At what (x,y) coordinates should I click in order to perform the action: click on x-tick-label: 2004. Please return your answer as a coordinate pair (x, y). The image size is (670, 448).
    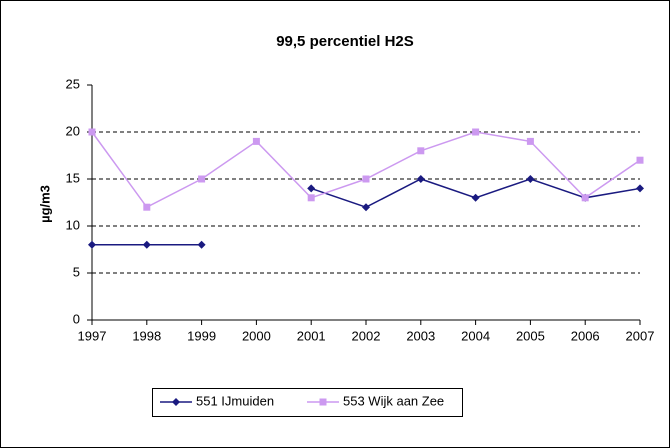
    Looking at the image, I should click on (475, 335).